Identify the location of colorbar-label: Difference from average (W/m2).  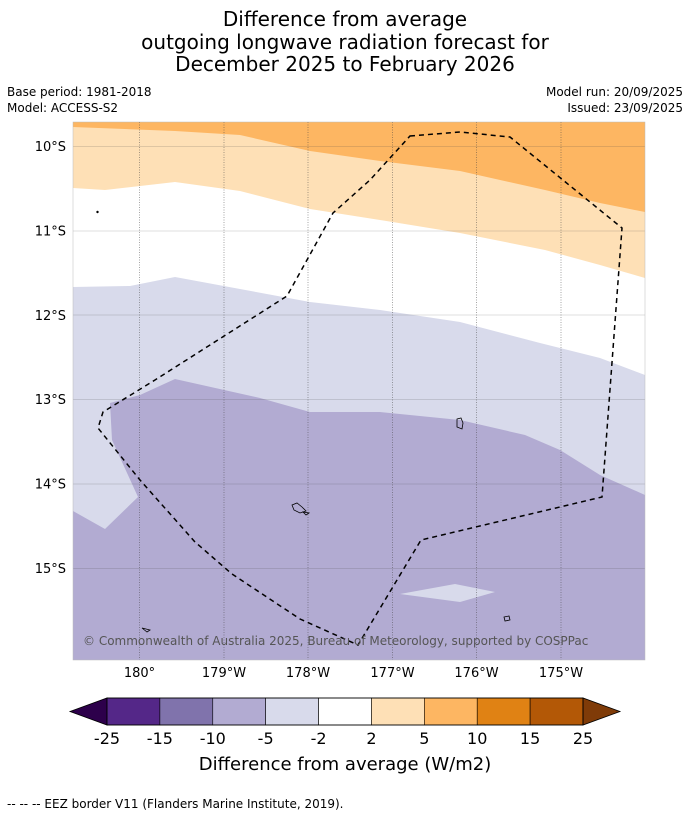
(345, 764).